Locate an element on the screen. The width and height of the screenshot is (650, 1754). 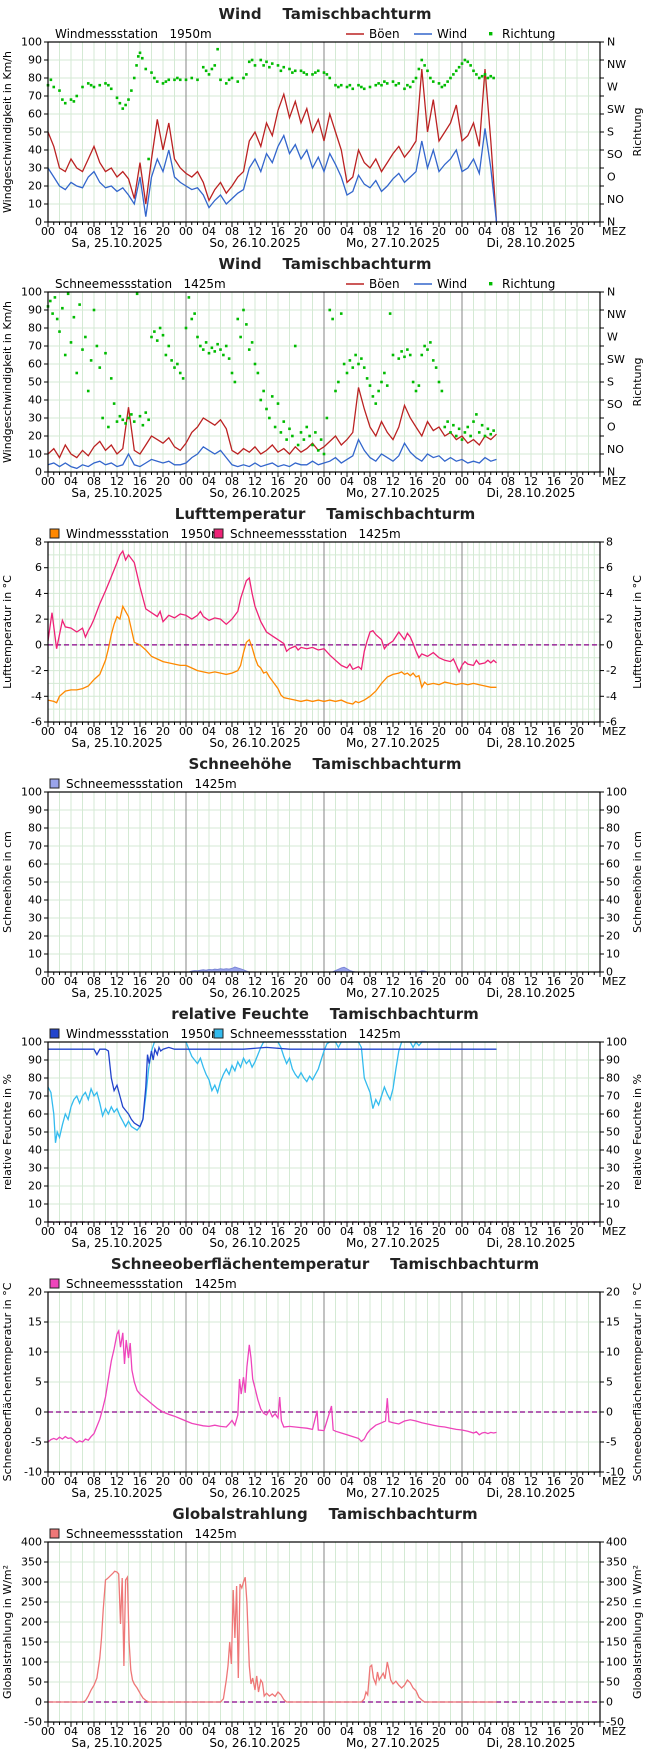
svg-text: Böen is located at coordinates (384, 34).